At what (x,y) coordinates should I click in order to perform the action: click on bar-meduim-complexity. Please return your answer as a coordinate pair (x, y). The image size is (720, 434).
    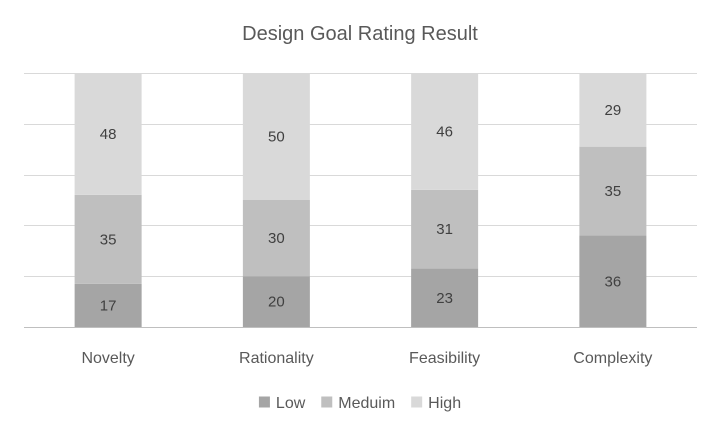
    Looking at the image, I should click on (613, 191).